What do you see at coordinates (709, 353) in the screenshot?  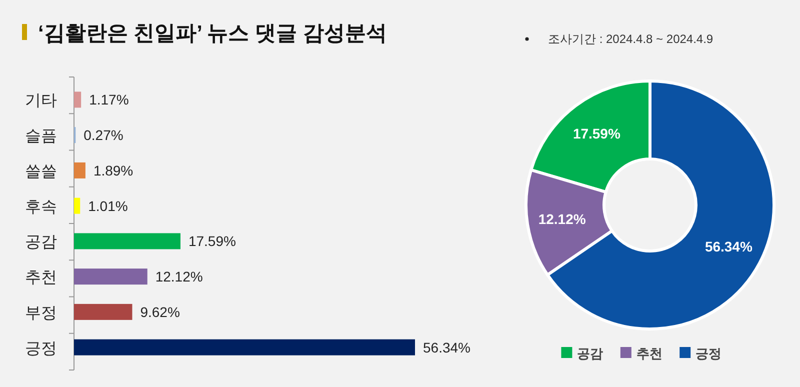 I see `legend-label: 긍정` at bounding box center [709, 353].